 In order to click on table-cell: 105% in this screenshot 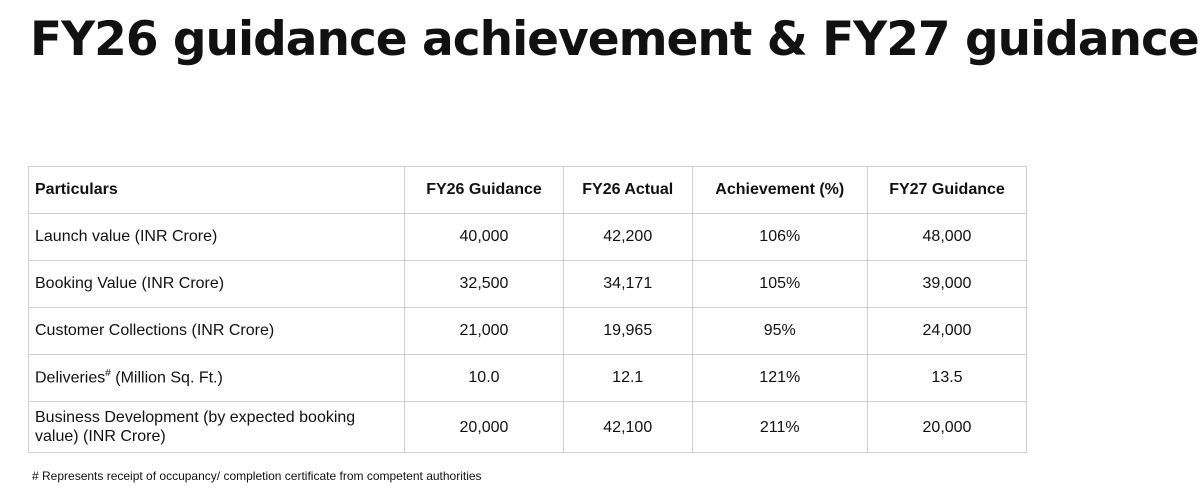, I will do `click(779, 284)`.